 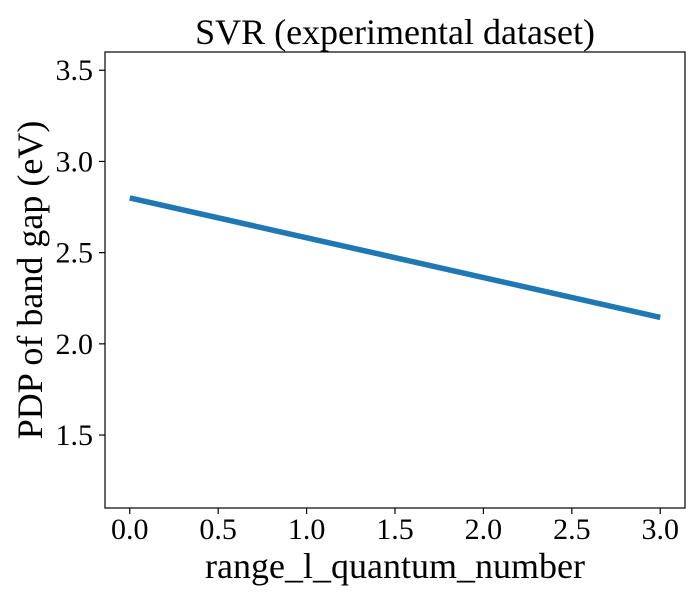 I want to click on y-tick-label: 2.0, so click(x=75, y=344).